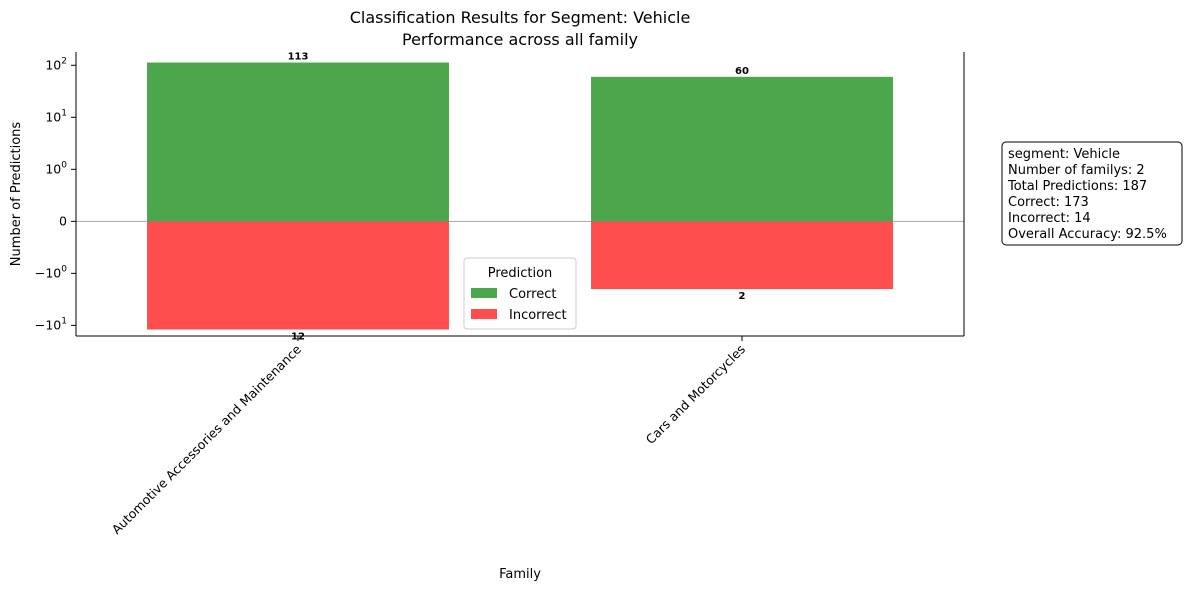 The height and width of the screenshot is (590, 1187). I want to click on y-tick-label-1: 101, so click(56, 116).